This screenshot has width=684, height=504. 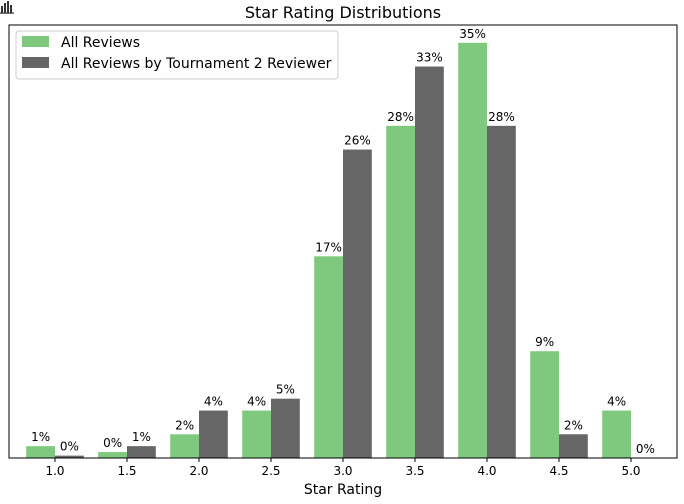 What do you see at coordinates (501, 291) in the screenshot?
I see `bar-tournament-2-4.0` at bounding box center [501, 291].